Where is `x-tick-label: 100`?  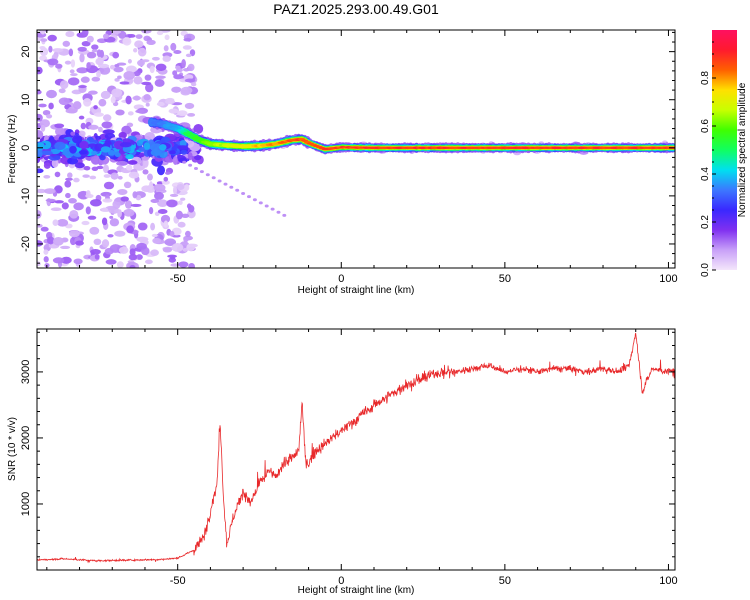
x-tick-label: 100 is located at coordinates (668, 581).